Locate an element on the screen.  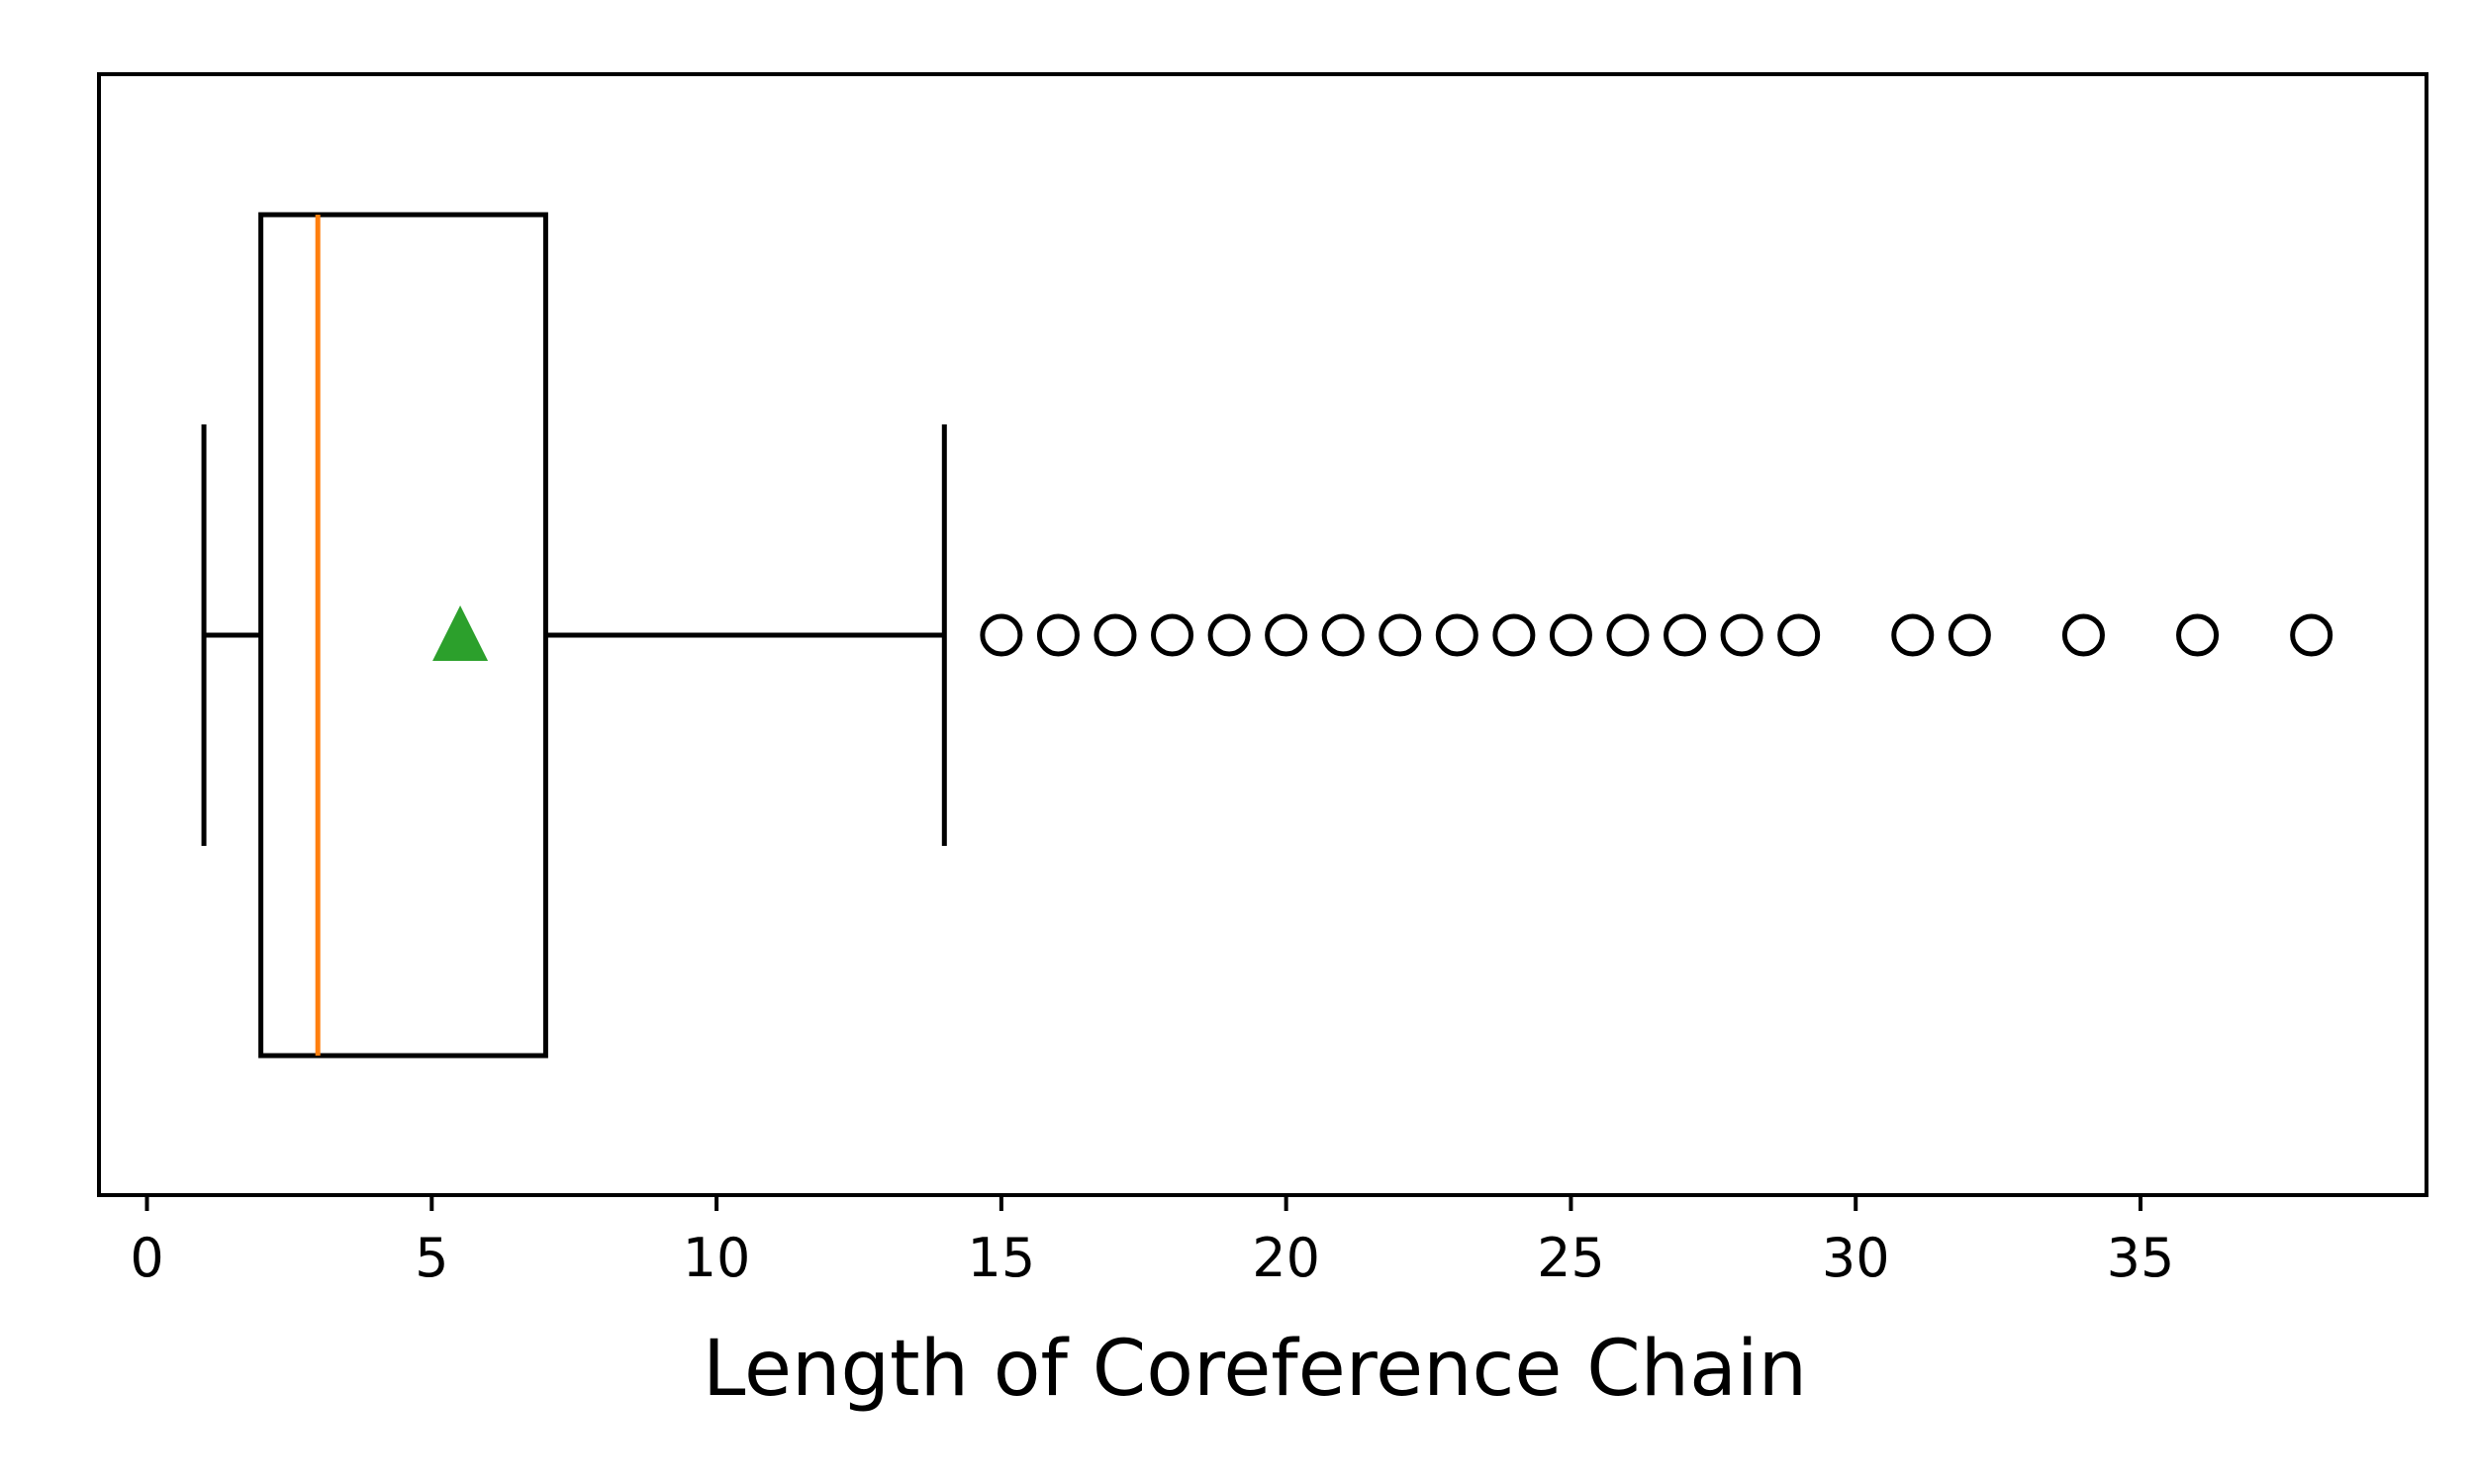
box-iqr is located at coordinates (403, 635).